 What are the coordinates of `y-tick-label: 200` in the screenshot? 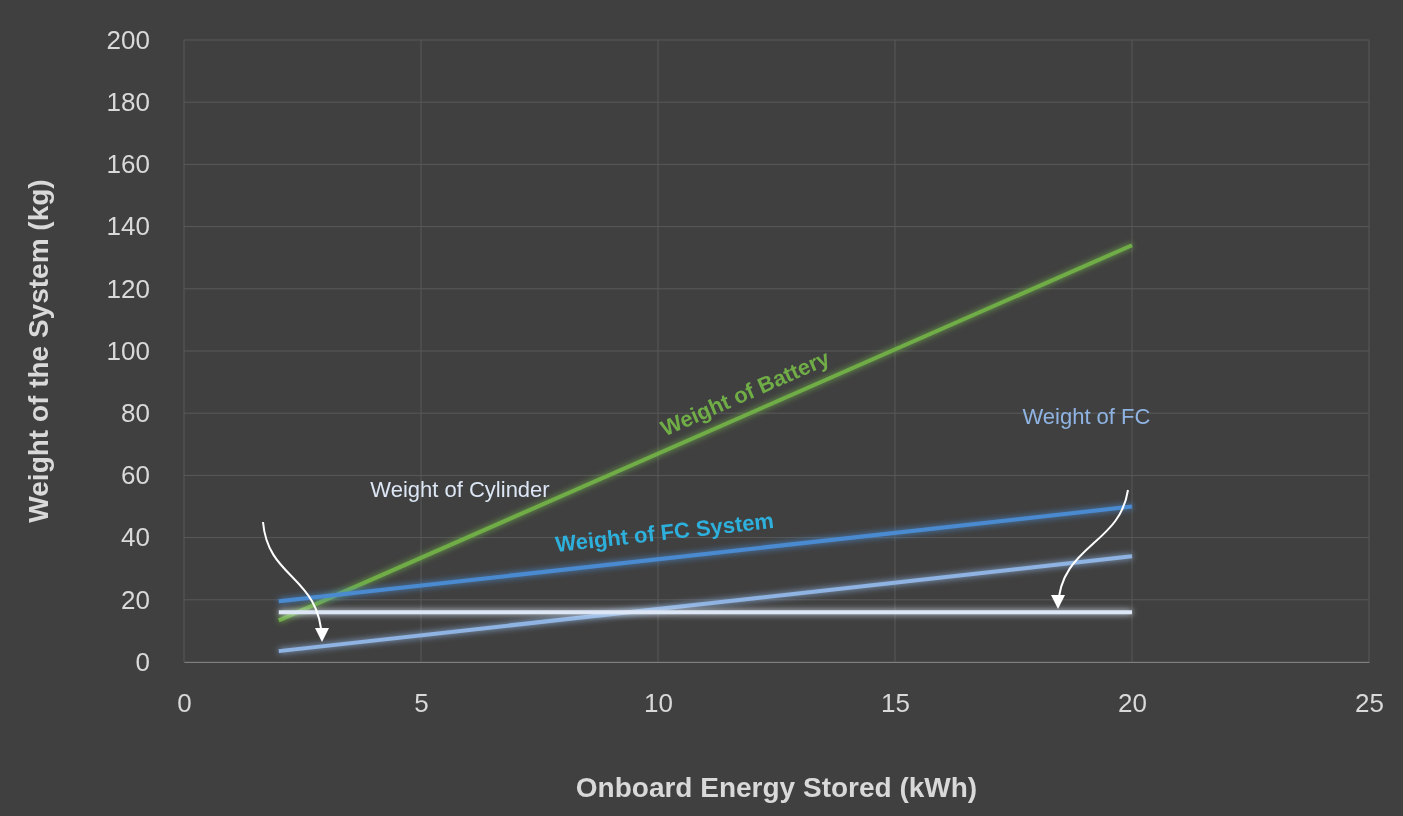 It's located at (128, 39).